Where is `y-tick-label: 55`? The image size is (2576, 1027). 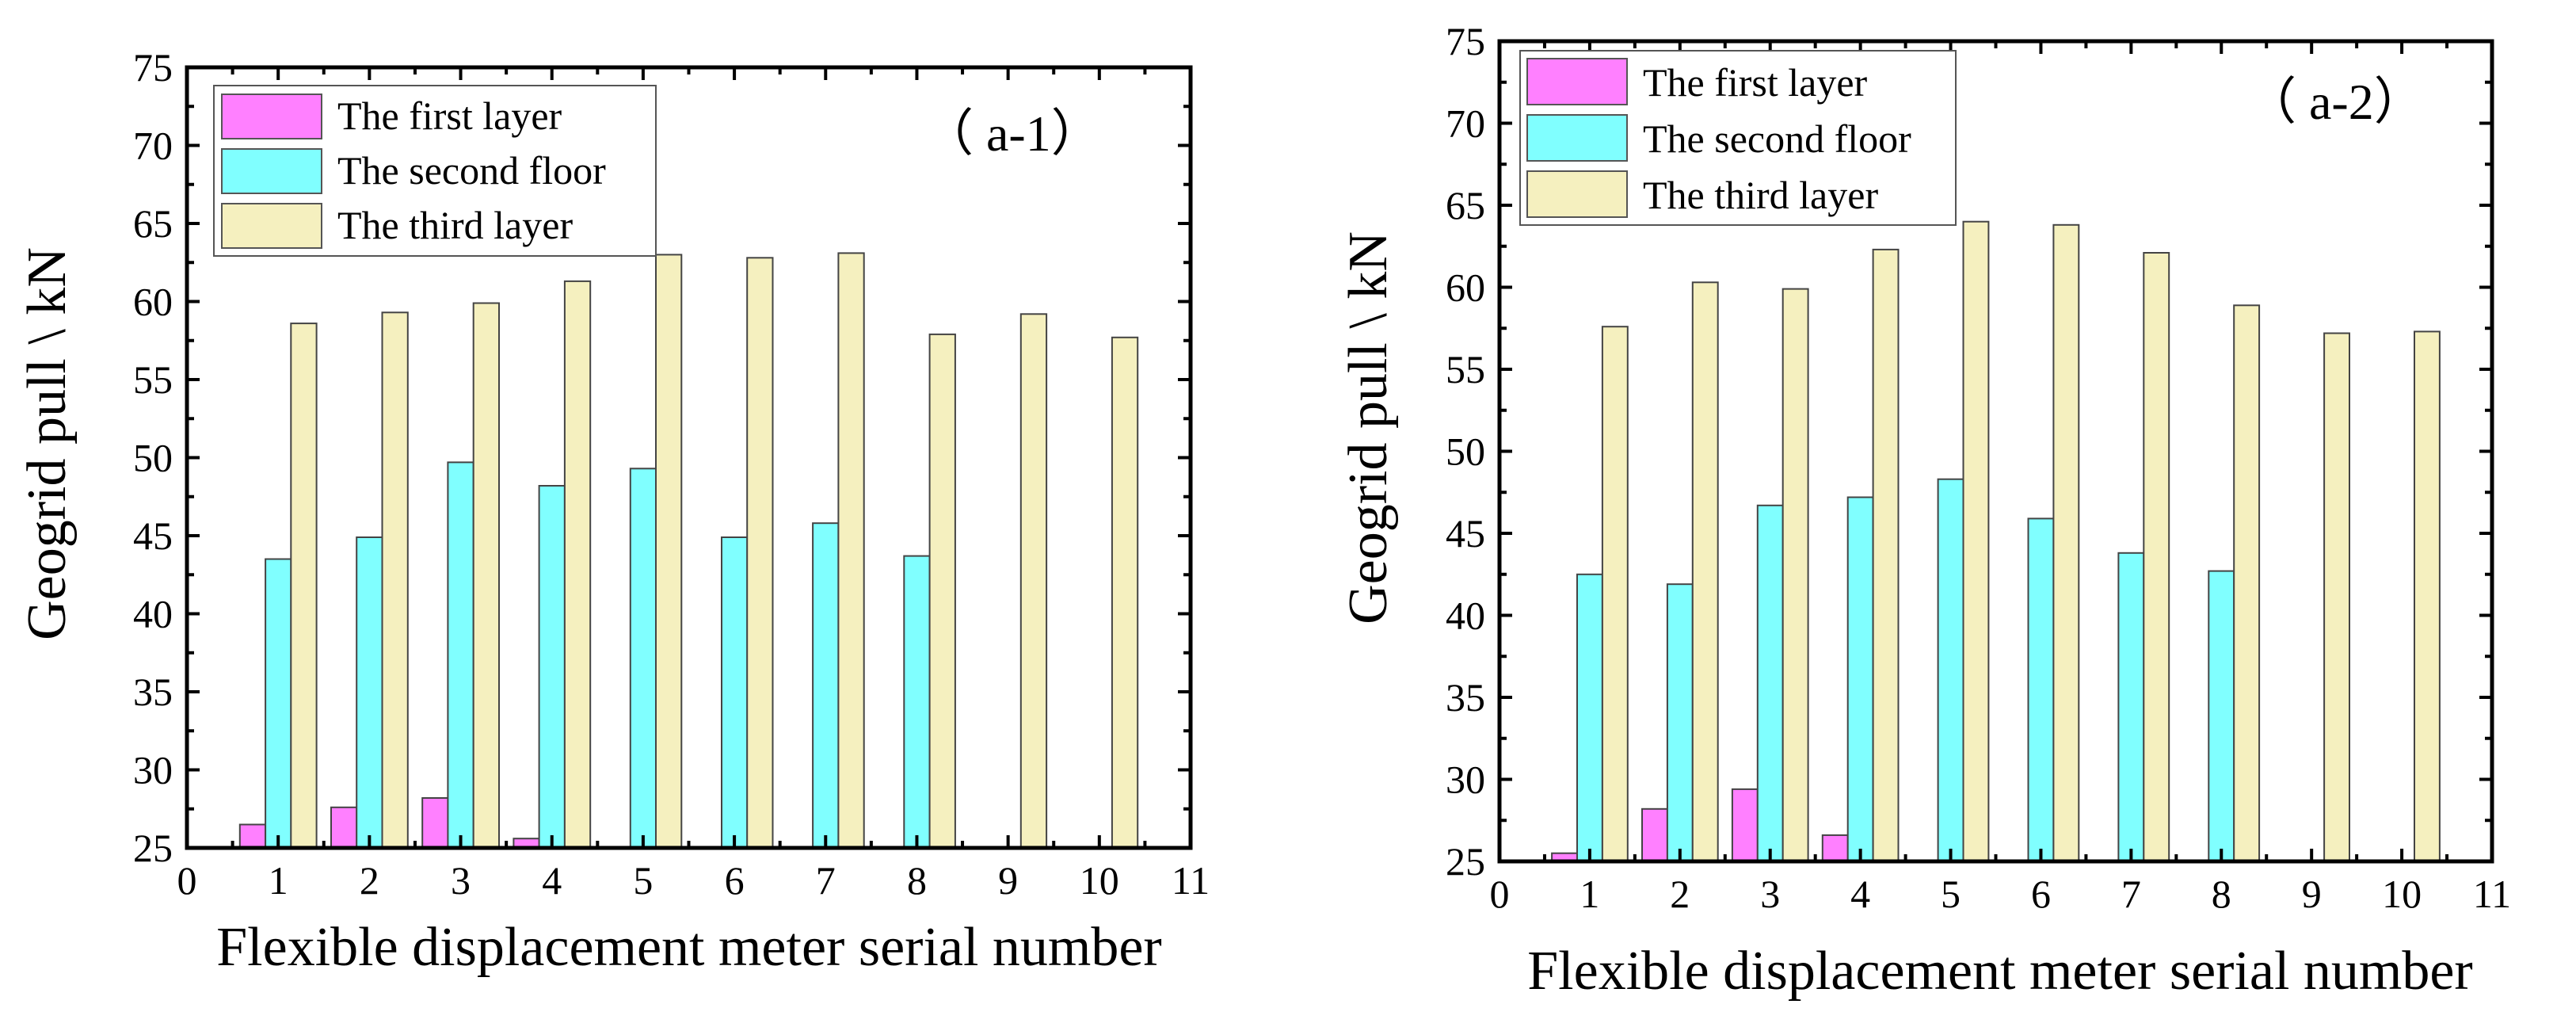
y-tick-label: 55 is located at coordinates (1465, 369).